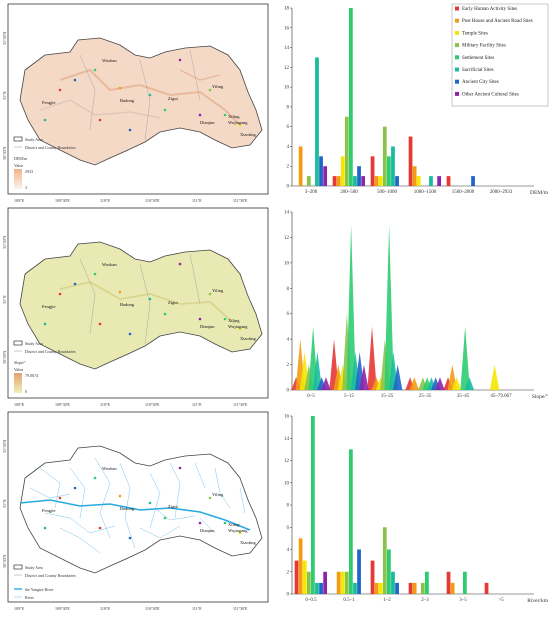 The height and width of the screenshot is (617, 550). What do you see at coordinates (197, 608) in the screenshot?
I see `svg-text: 111°E` at bounding box center [197, 608].